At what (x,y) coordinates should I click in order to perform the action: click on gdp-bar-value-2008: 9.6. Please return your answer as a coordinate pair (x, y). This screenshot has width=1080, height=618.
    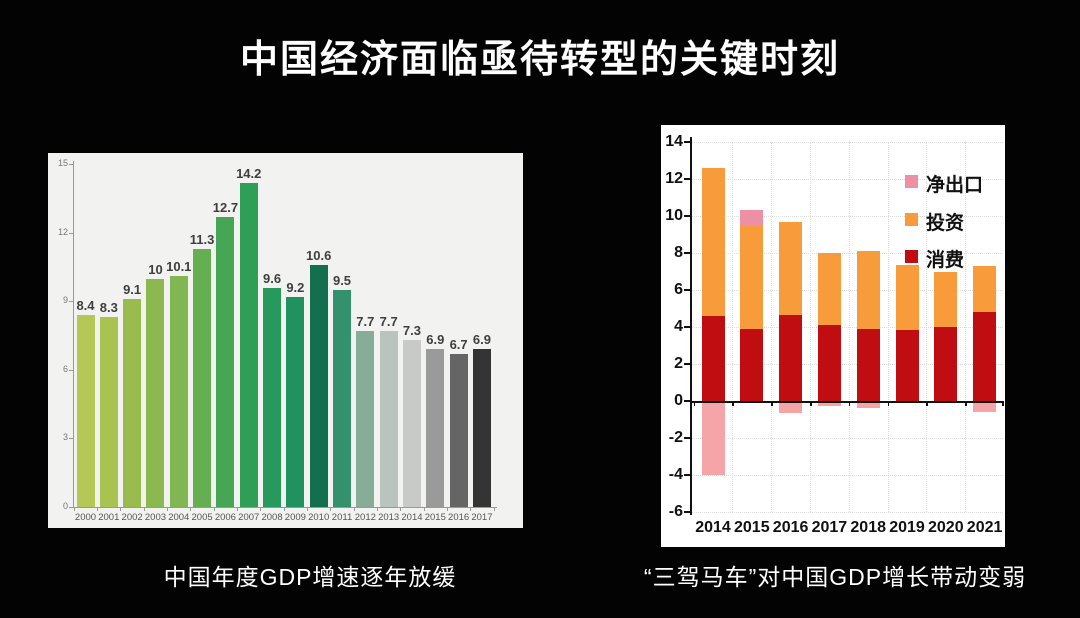
    Looking at the image, I should click on (272, 278).